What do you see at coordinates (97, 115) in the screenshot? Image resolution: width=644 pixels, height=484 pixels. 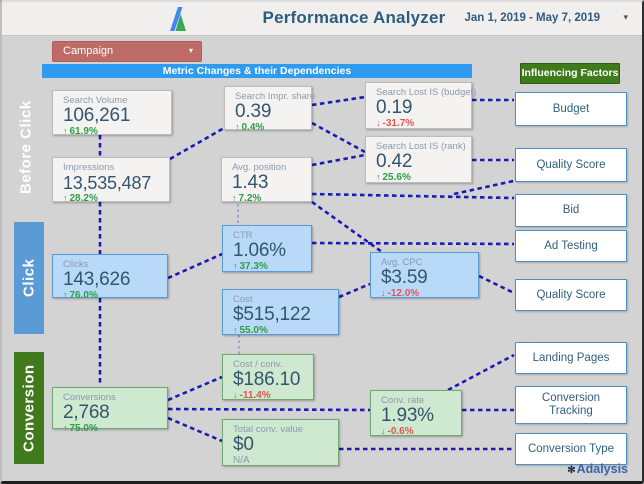 I see `metric-value: 106,261` at bounding box center [97, 115].